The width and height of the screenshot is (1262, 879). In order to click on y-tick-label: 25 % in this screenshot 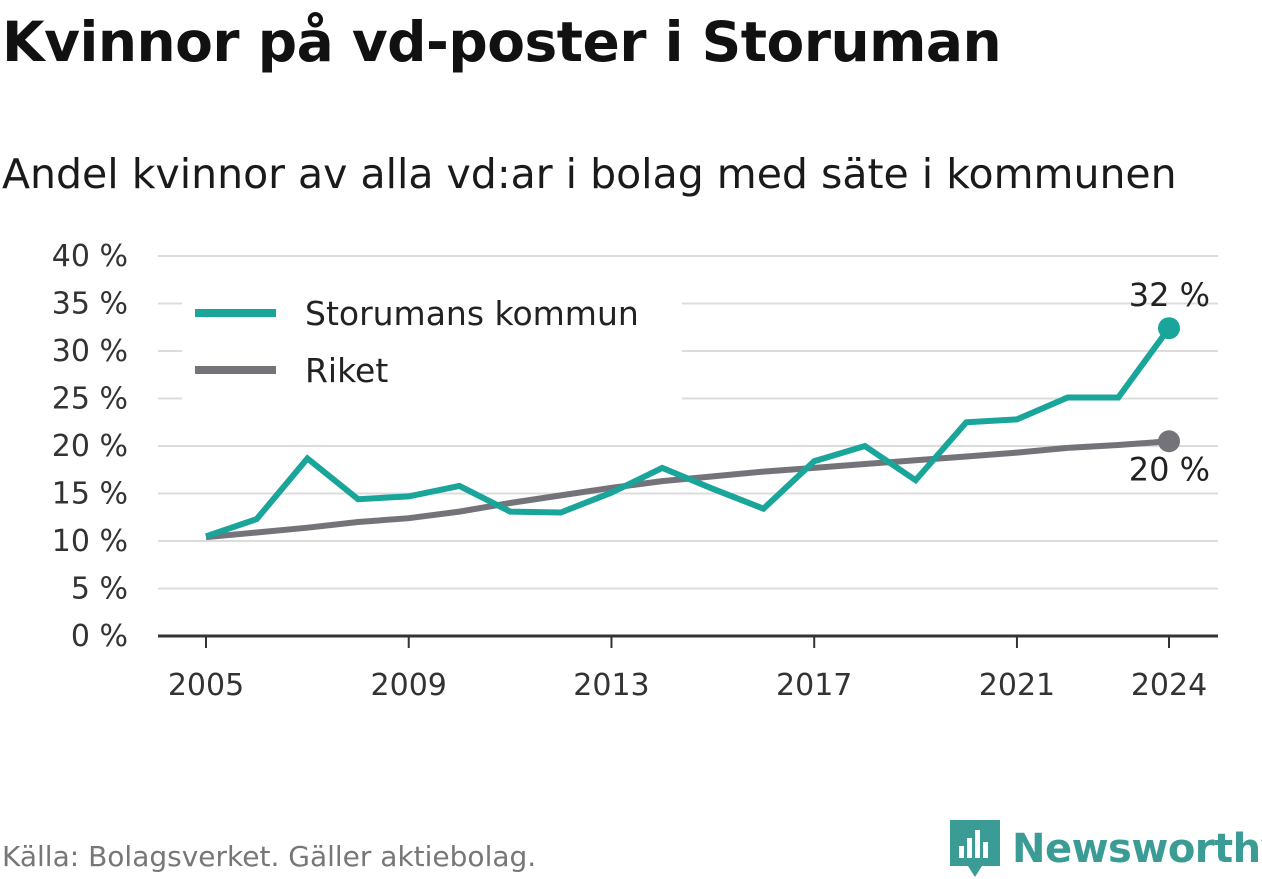, I will do `click(90, 399)`.